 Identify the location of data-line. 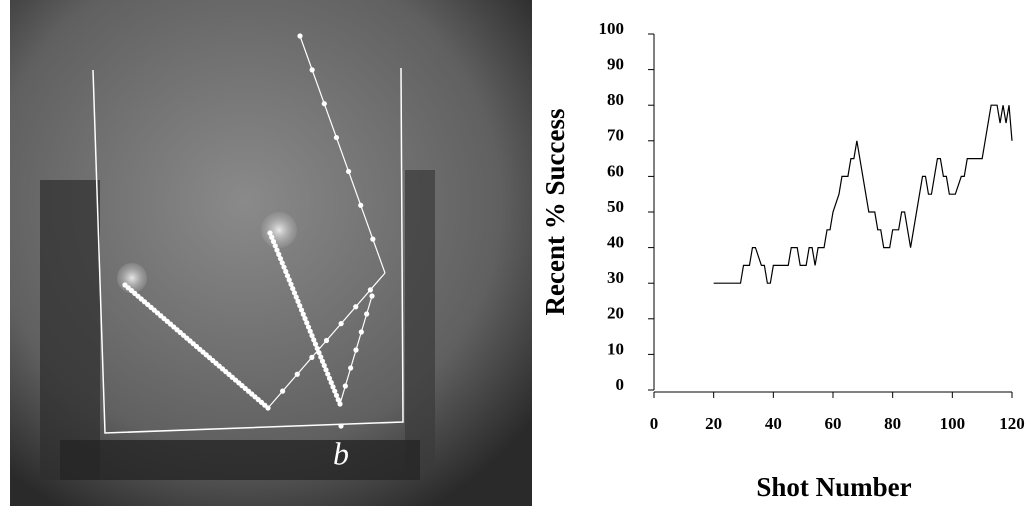
(863, 194).